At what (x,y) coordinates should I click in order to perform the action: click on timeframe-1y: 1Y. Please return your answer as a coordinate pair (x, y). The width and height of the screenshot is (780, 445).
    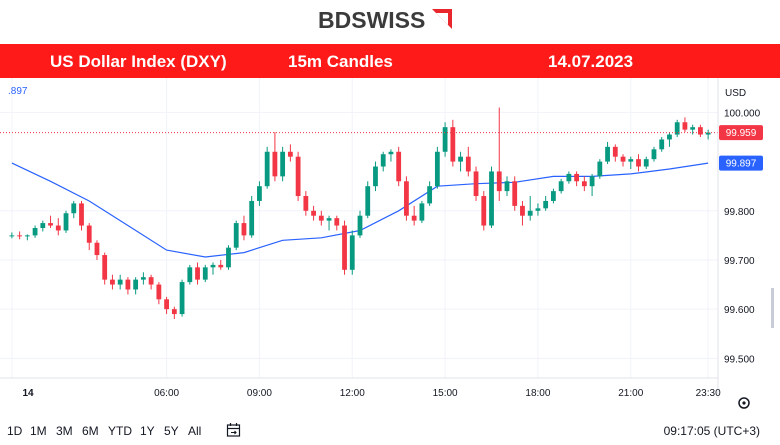
    Looking at the image, I should click on (147, 431).